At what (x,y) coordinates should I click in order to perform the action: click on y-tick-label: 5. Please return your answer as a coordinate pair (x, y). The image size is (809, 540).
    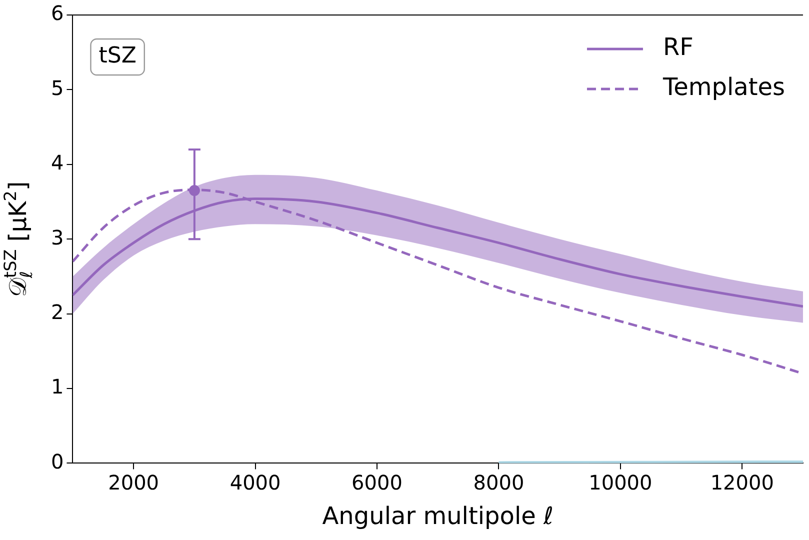
    Looking at the image, I should click on (57, 88).